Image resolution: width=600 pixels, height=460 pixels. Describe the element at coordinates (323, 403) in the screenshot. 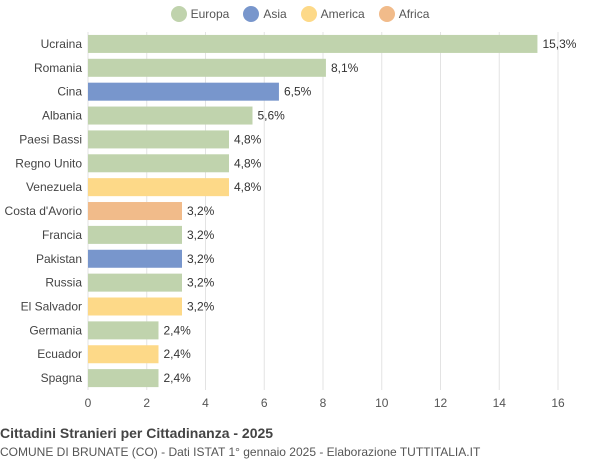

I see `x-tick-label: 8` at that location.